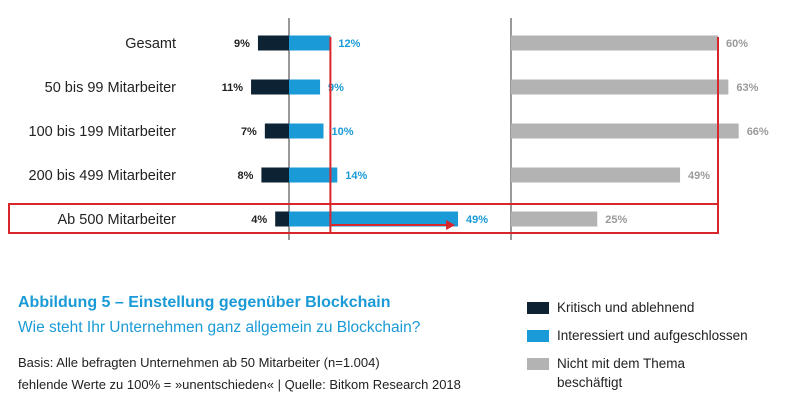 This screenshot has height=410, width=800. What do you see at coordinates (150, 44) in the screenshot?
I see `category-label-gesamt: Gesamt` at bounding box center [150, 44].